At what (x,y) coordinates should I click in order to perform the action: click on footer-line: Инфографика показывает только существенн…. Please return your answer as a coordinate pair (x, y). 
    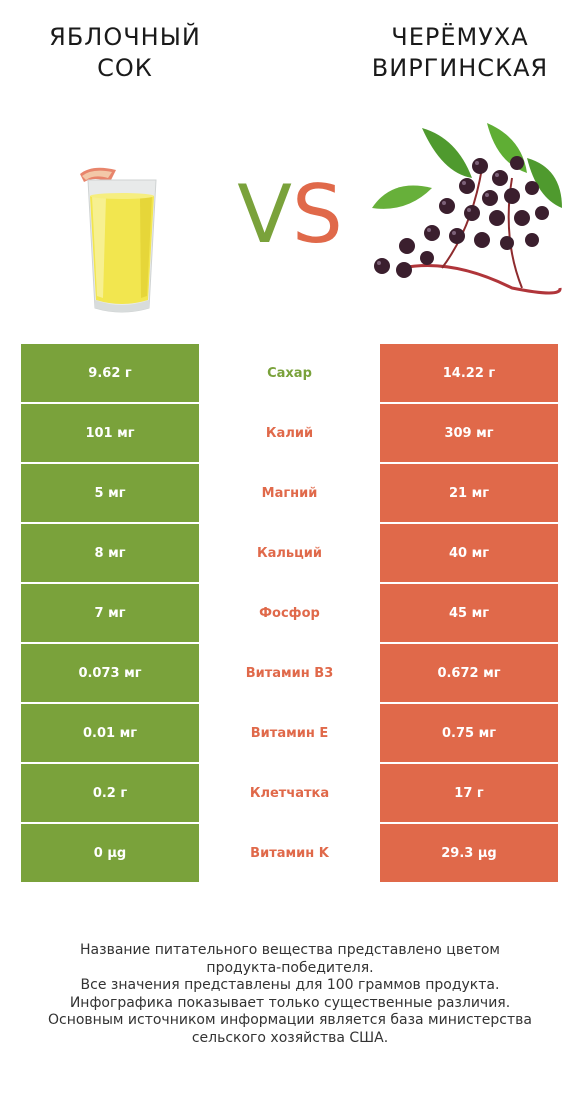
    Looking at the image, I should click on (290, 1002).